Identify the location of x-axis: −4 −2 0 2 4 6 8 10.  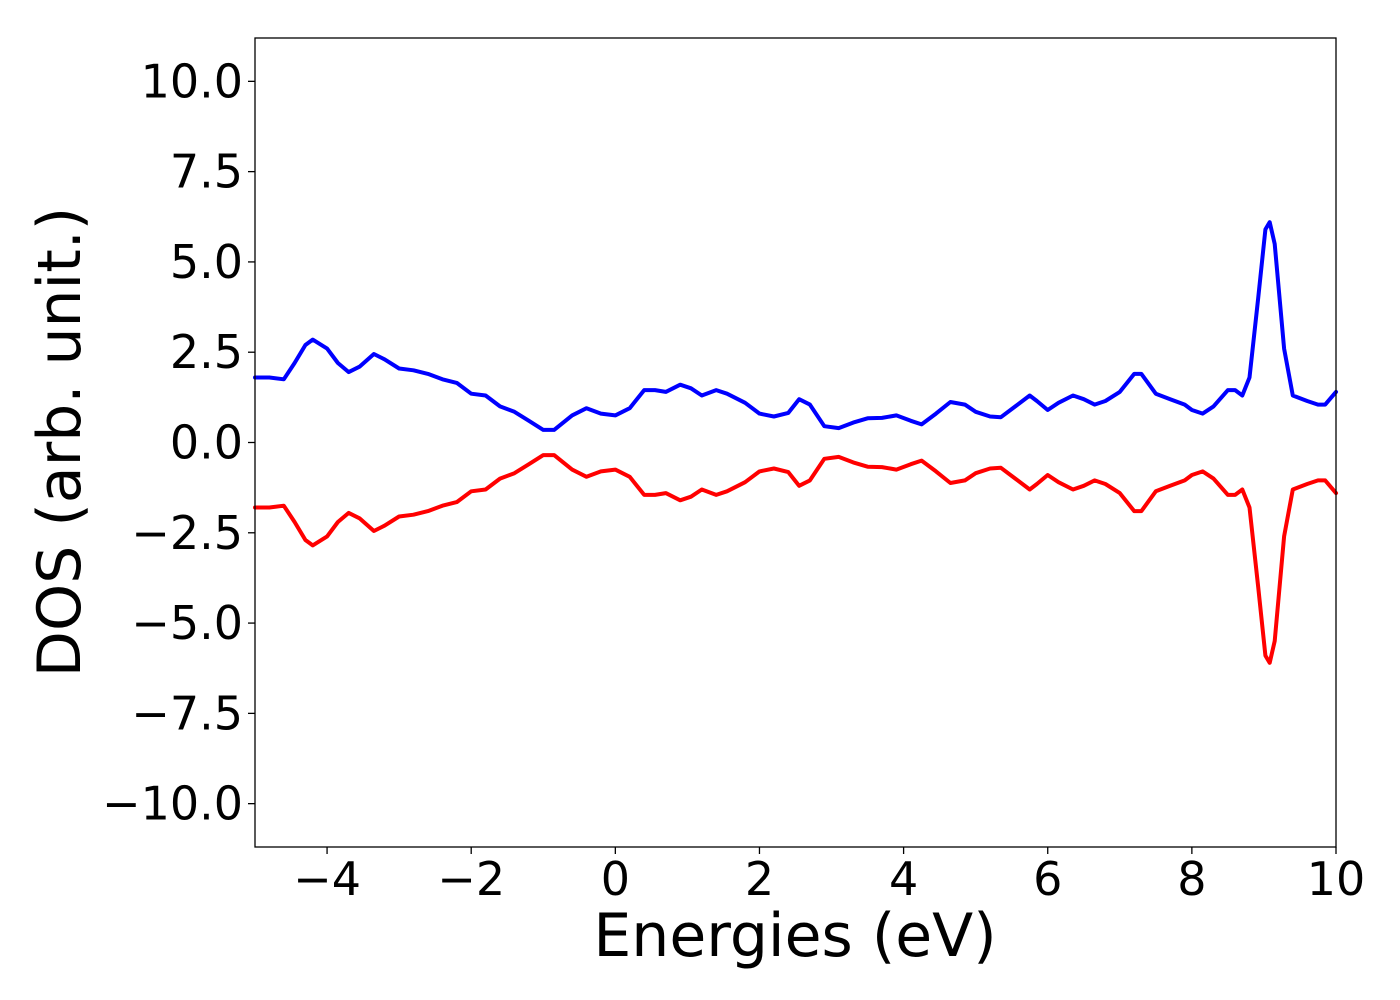
(829, 876).